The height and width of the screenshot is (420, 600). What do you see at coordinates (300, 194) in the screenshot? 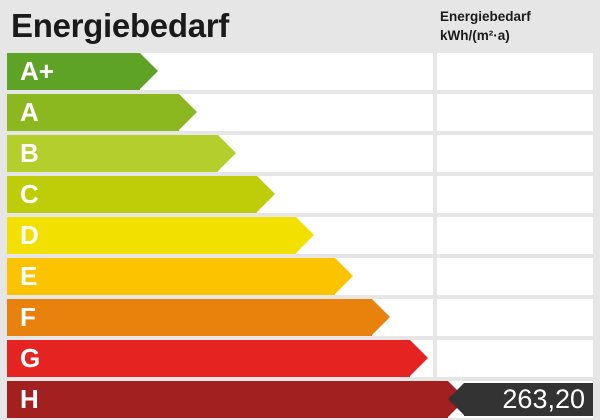
I see `efficiency-class-row: C` at bounding box center [300, 194].